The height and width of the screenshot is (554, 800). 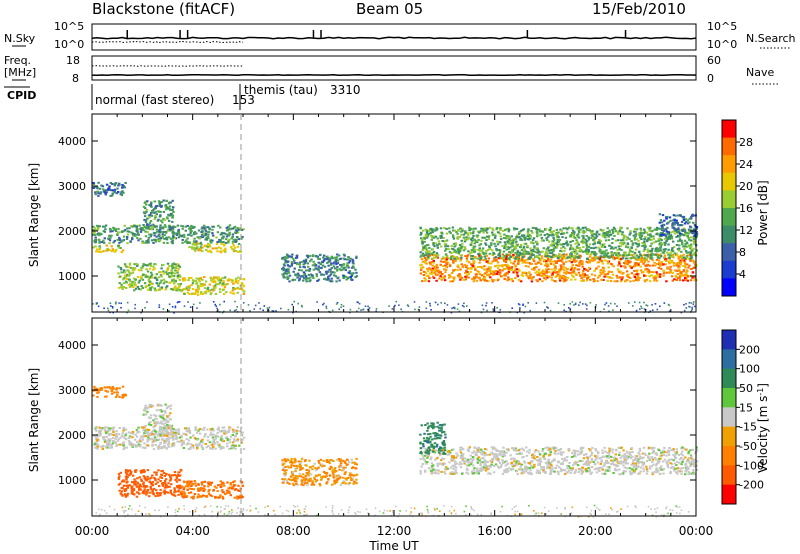 I want to click on colorbar-tick-label: 28, so click(x=746, y=142).